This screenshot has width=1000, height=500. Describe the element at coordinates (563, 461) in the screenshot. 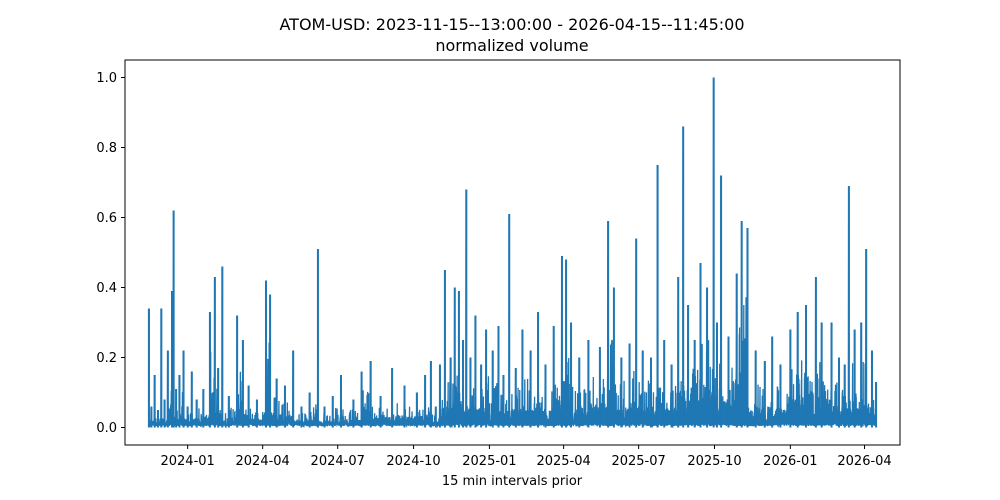

I see `x-tick-label: 2025-04` at that location.